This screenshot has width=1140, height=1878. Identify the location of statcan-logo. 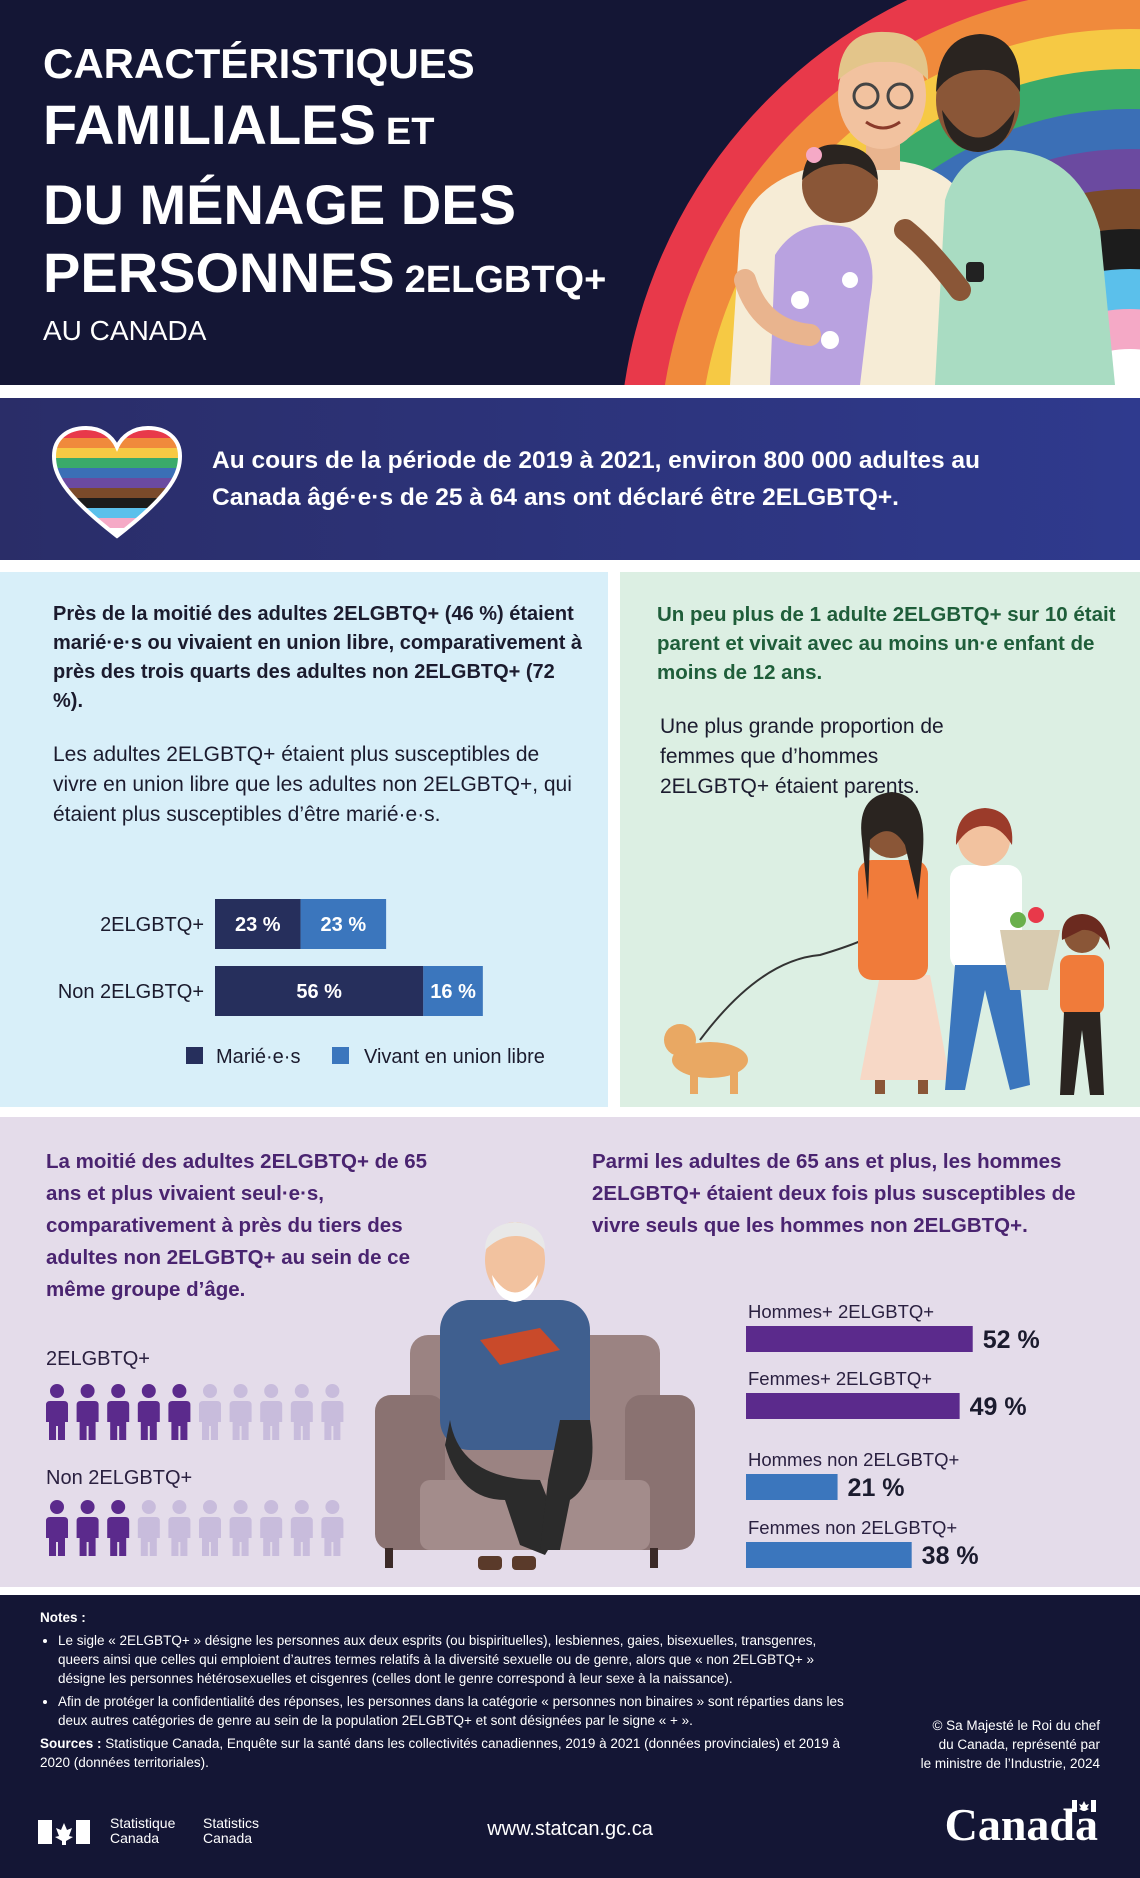
(64, 1832).